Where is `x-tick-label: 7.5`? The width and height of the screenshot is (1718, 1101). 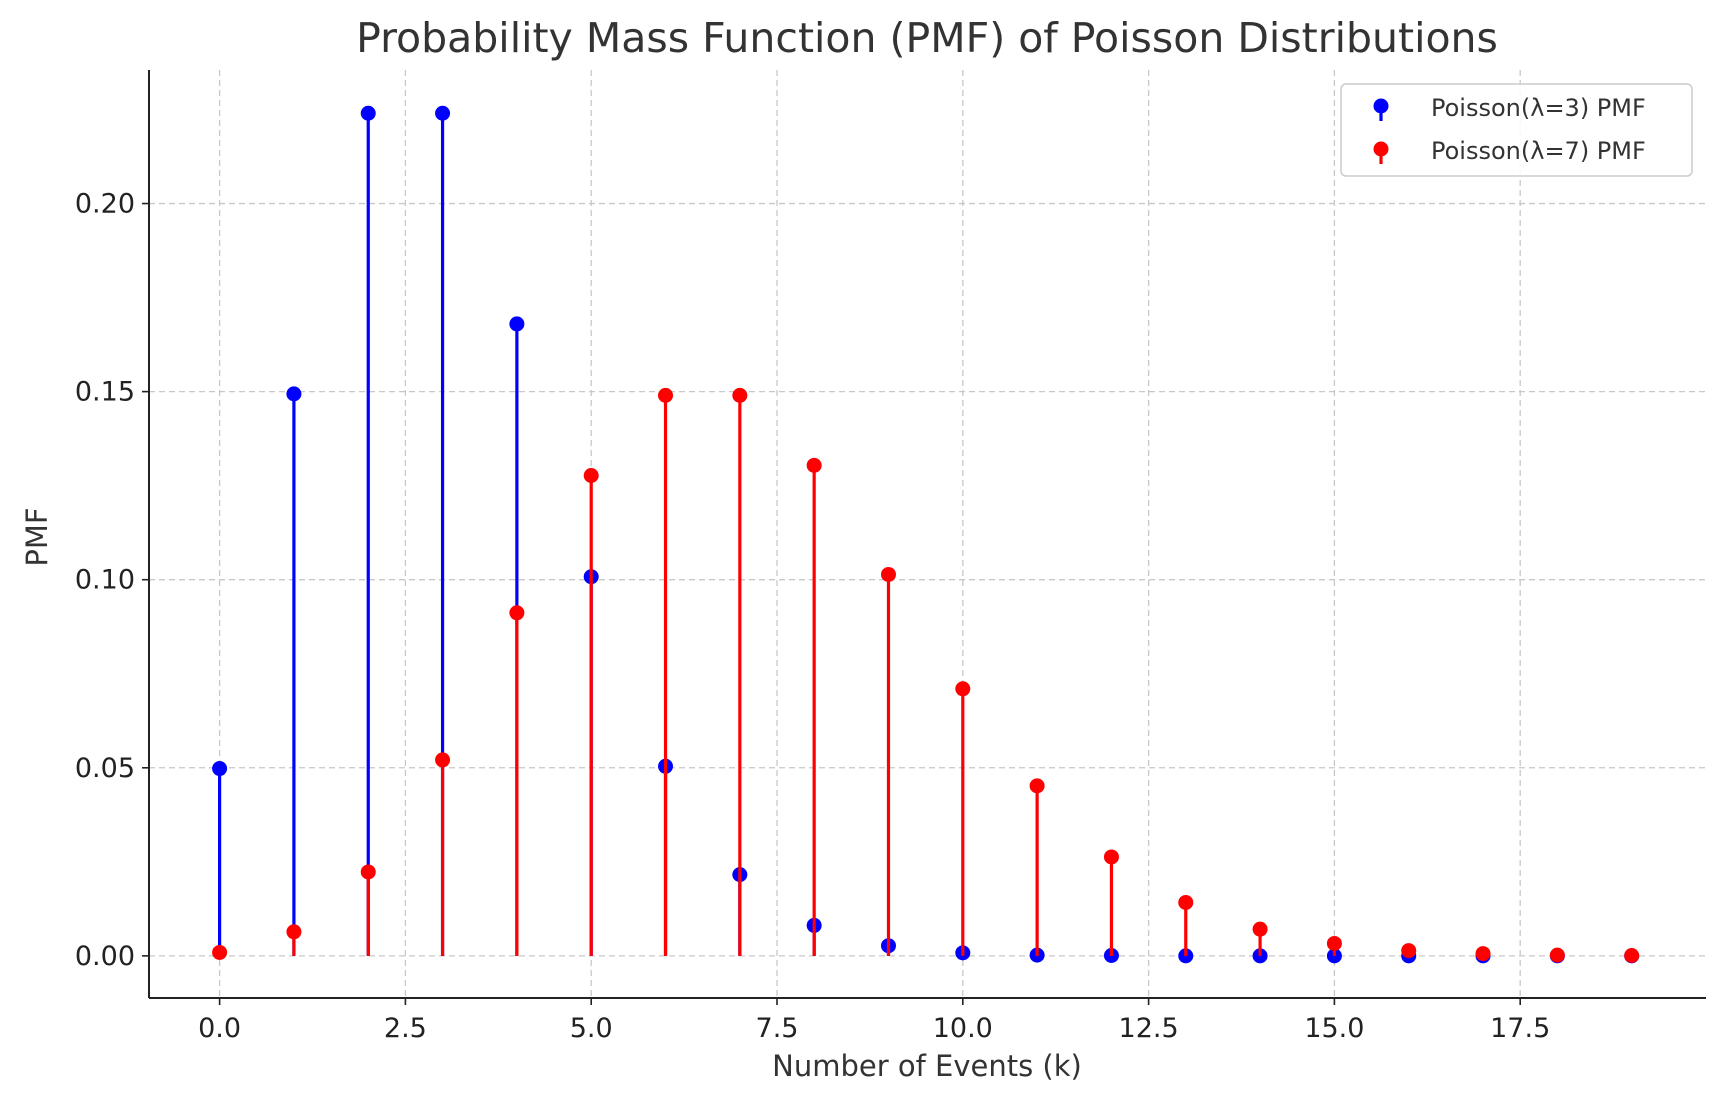
x-tick-label: 7.5 is located at coordinates (777, 1028).